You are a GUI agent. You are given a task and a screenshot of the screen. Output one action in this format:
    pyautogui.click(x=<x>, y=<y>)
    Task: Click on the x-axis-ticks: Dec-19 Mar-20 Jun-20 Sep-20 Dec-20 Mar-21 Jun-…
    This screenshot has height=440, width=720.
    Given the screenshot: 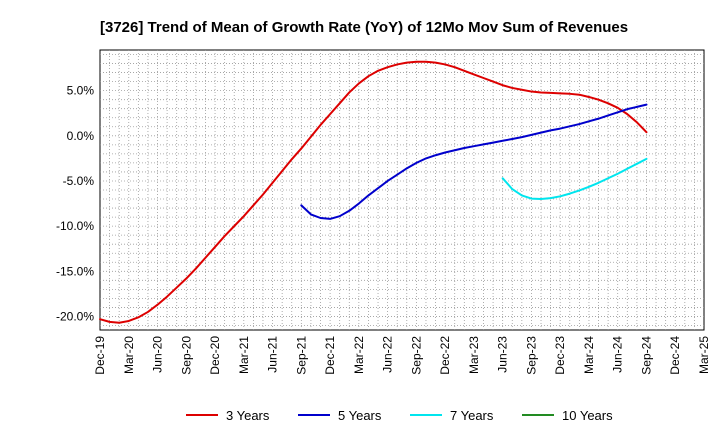 What is the action you would take?
    pyautogui.click(x=402, y=355)
    